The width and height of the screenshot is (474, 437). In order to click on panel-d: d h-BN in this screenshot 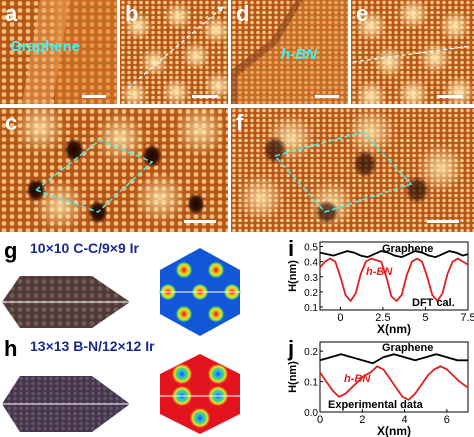, I will do `click(289, 52)`.